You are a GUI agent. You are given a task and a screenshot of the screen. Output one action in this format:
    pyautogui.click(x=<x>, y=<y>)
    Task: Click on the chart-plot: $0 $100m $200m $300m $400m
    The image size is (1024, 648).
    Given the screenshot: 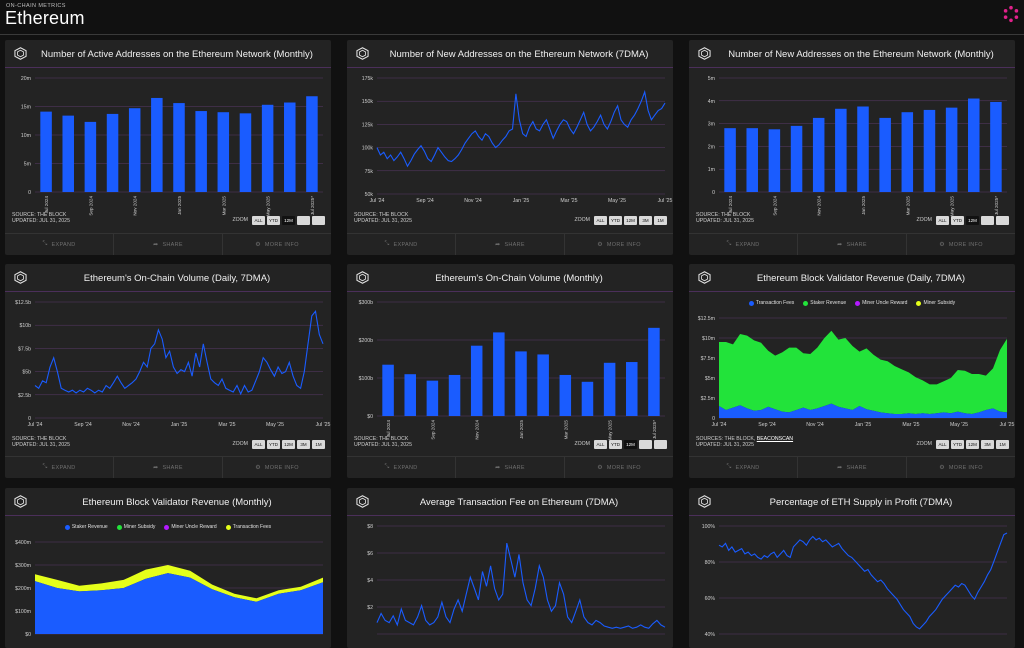 What is the action you would take?
    pyautogui.click(x=168, y=582)
    